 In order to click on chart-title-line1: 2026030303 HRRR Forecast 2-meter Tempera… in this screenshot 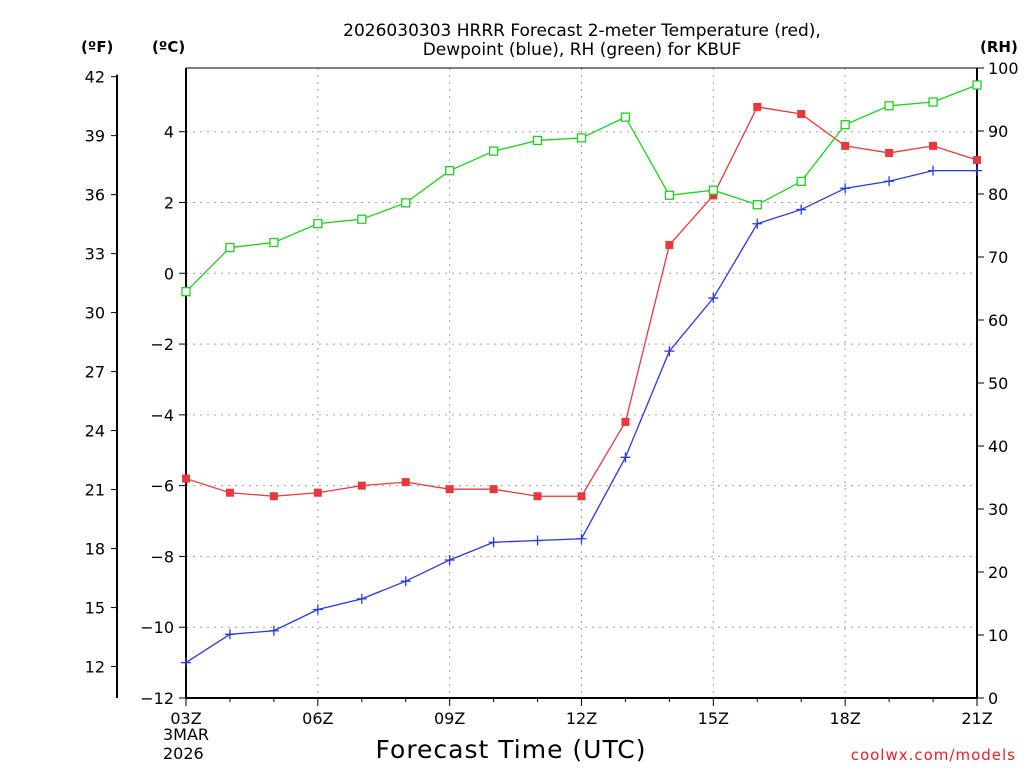, I will do `click(582, 31)`.